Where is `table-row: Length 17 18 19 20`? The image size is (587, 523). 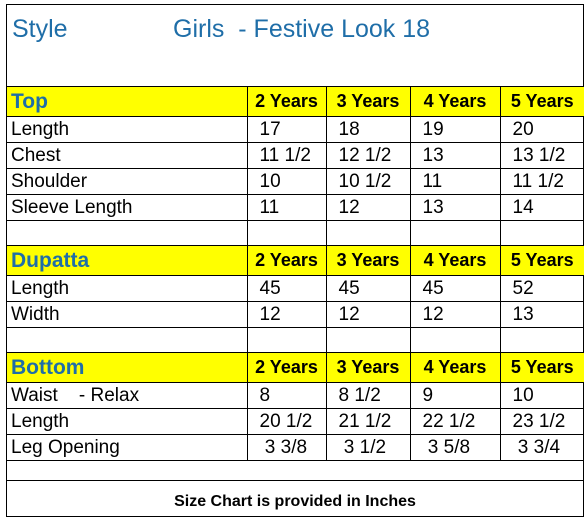
table-row: Length 17 18 19 20 is located at coordinates (295, 129).